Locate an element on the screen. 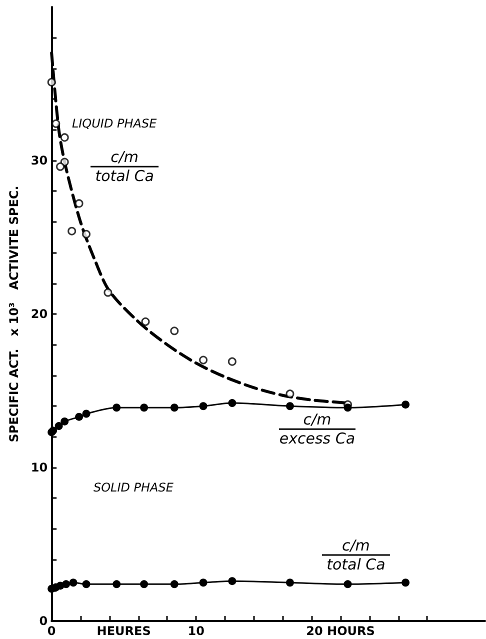 This screenshot has width=486, height=639. annotation: LIQUID PHASE is located at coordinates (115, 123).